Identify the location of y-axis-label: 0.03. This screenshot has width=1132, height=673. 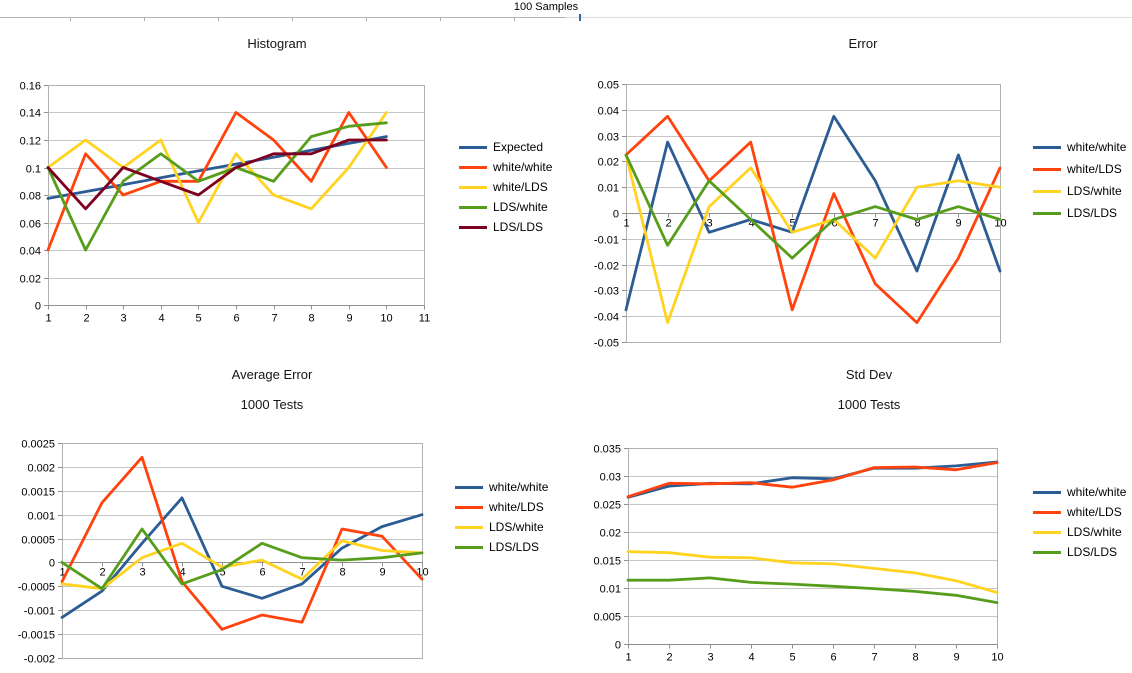
(608, 138).